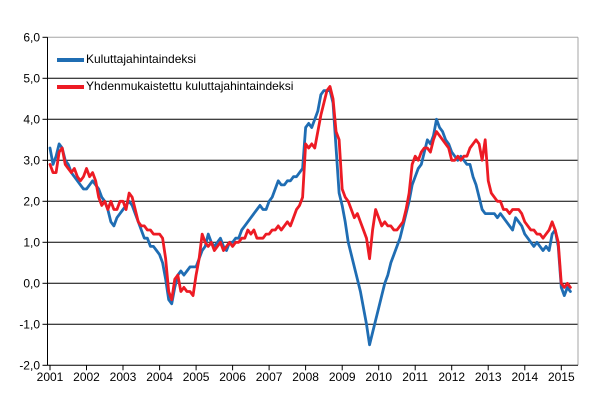  What do you see at coordinates (29, 324) in the screenshot?
I see `y-tick-label: -1,0` at bounding box center [29, 324].